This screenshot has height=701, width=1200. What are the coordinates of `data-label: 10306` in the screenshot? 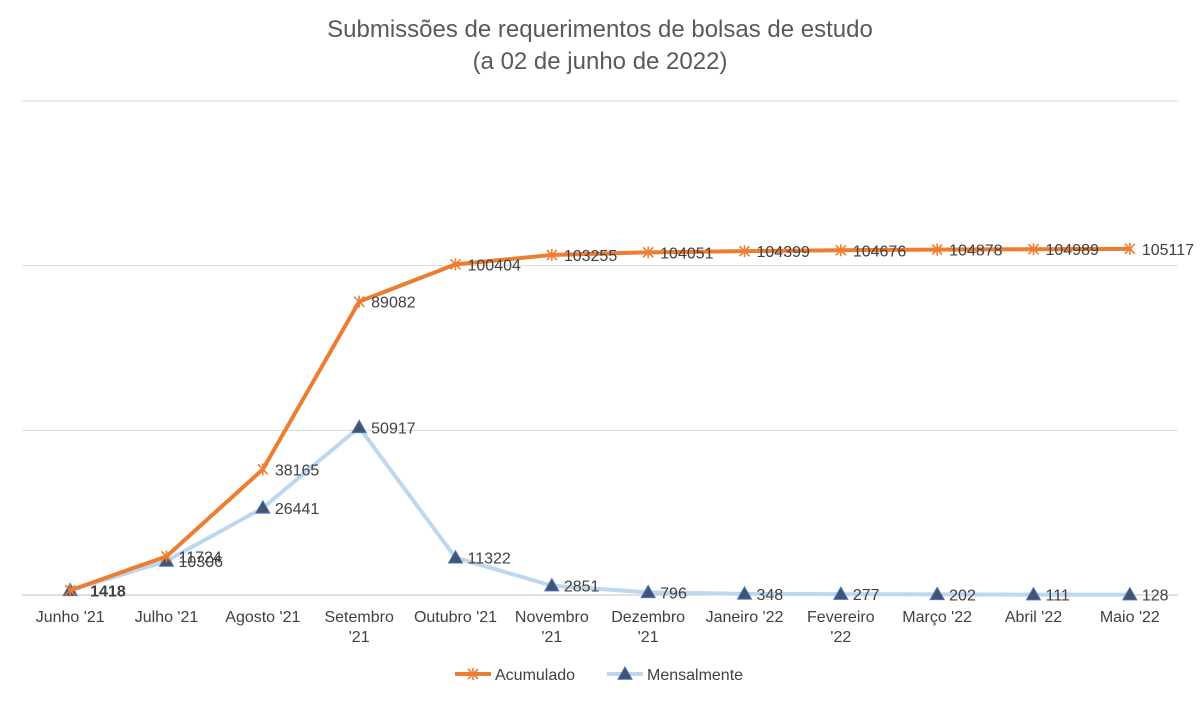 It's located at (201, 562).